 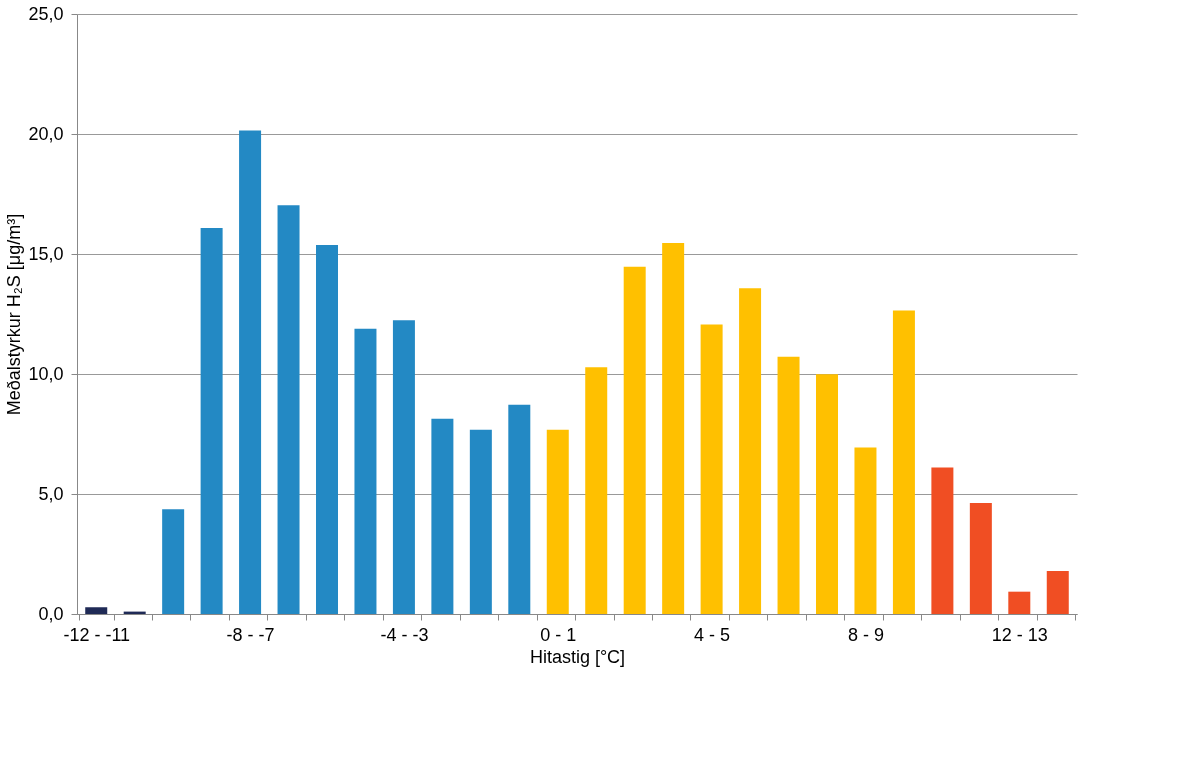 What do you see at coordinates (46, 13) in the screenshot?
I see `y-tick-label: 25,0` at bounding box center [46, 13].